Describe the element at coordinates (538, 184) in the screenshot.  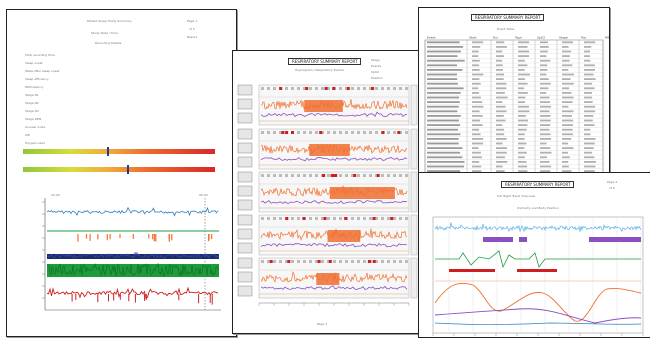
I see `page4-title: RESPIRATORY SUMMARY REPORT` at that location.